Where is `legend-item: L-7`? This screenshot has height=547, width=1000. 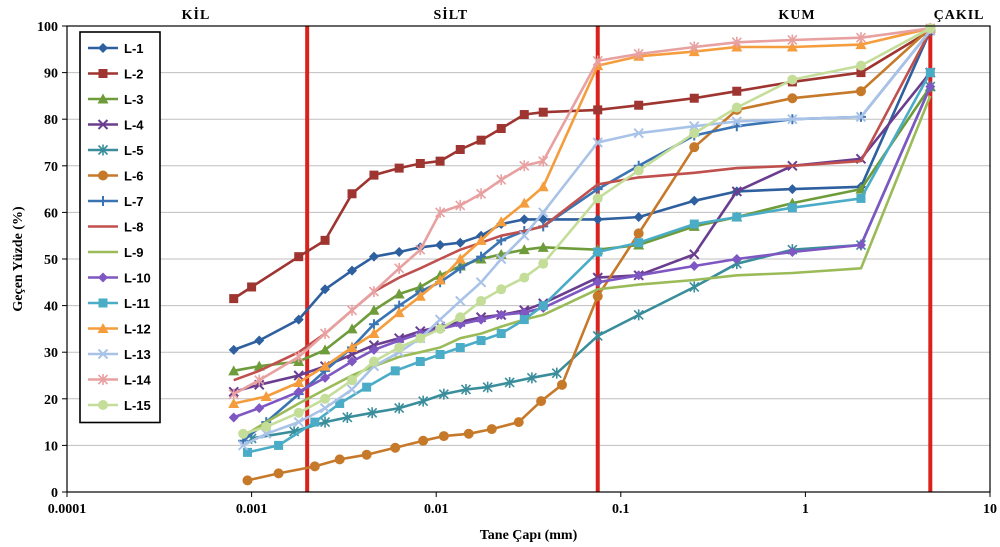
legend-item: L-7 is located at coordinates (116, 201).